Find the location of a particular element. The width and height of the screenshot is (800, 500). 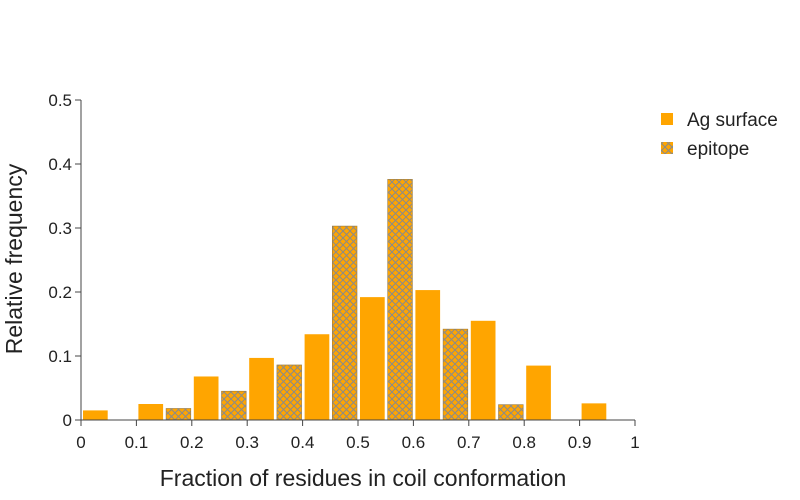

y-tick-label: 0.5 is located at coordinates (60, 100).